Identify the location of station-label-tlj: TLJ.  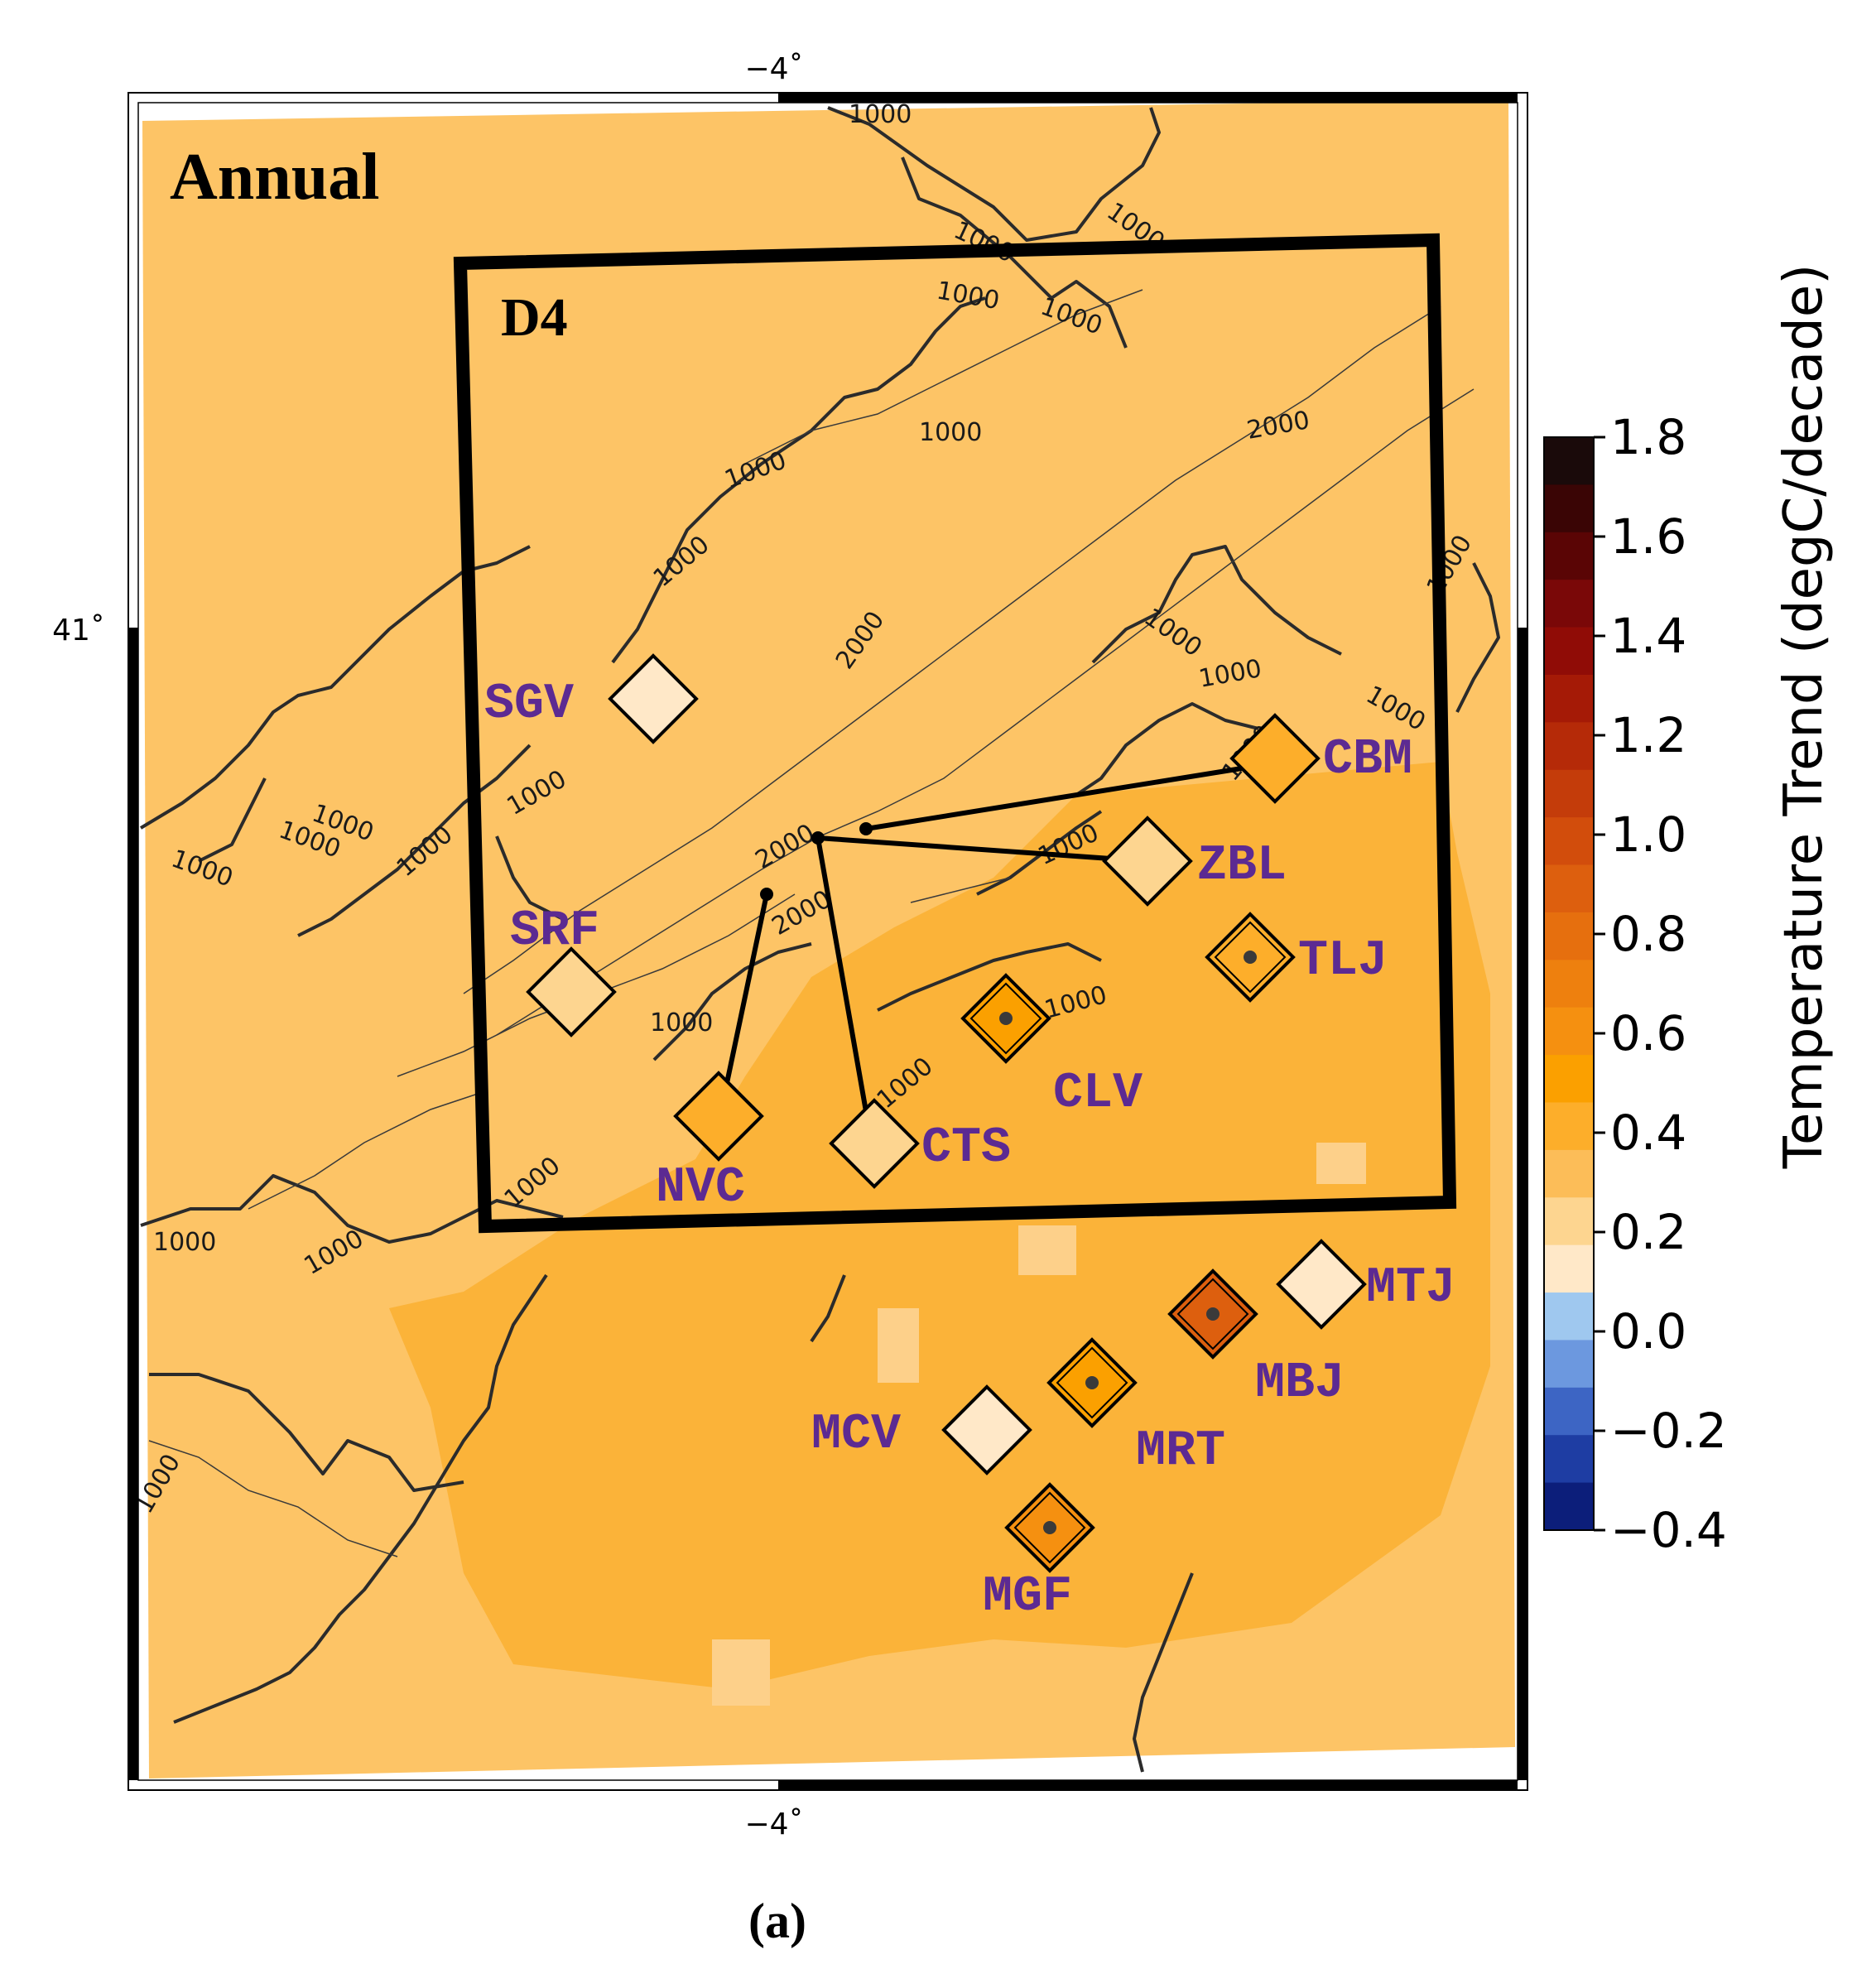
(1343, 961).